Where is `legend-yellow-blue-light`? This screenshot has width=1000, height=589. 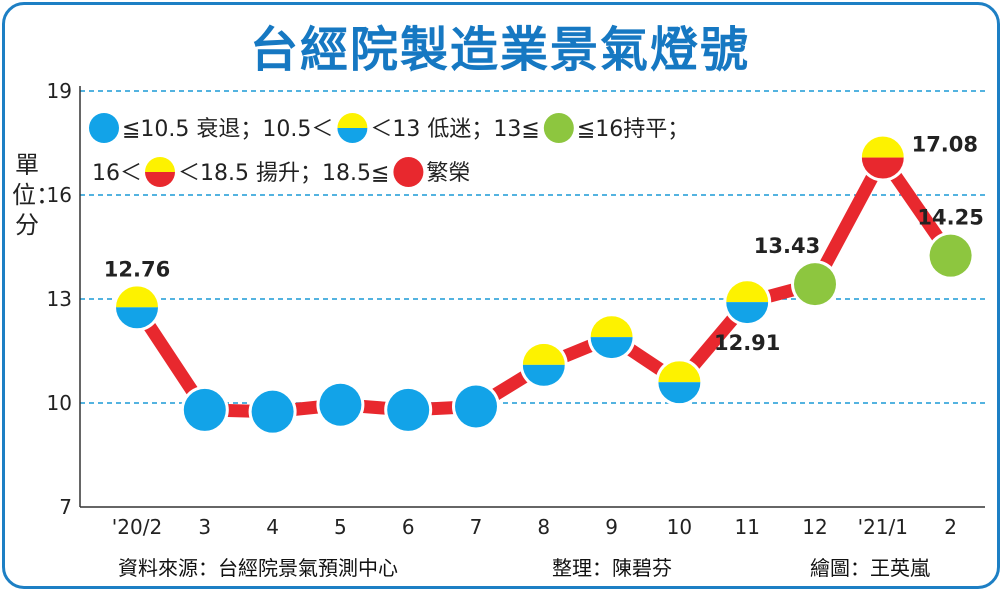 legend-yellow-blue-light is located at coordinates (352, 128).